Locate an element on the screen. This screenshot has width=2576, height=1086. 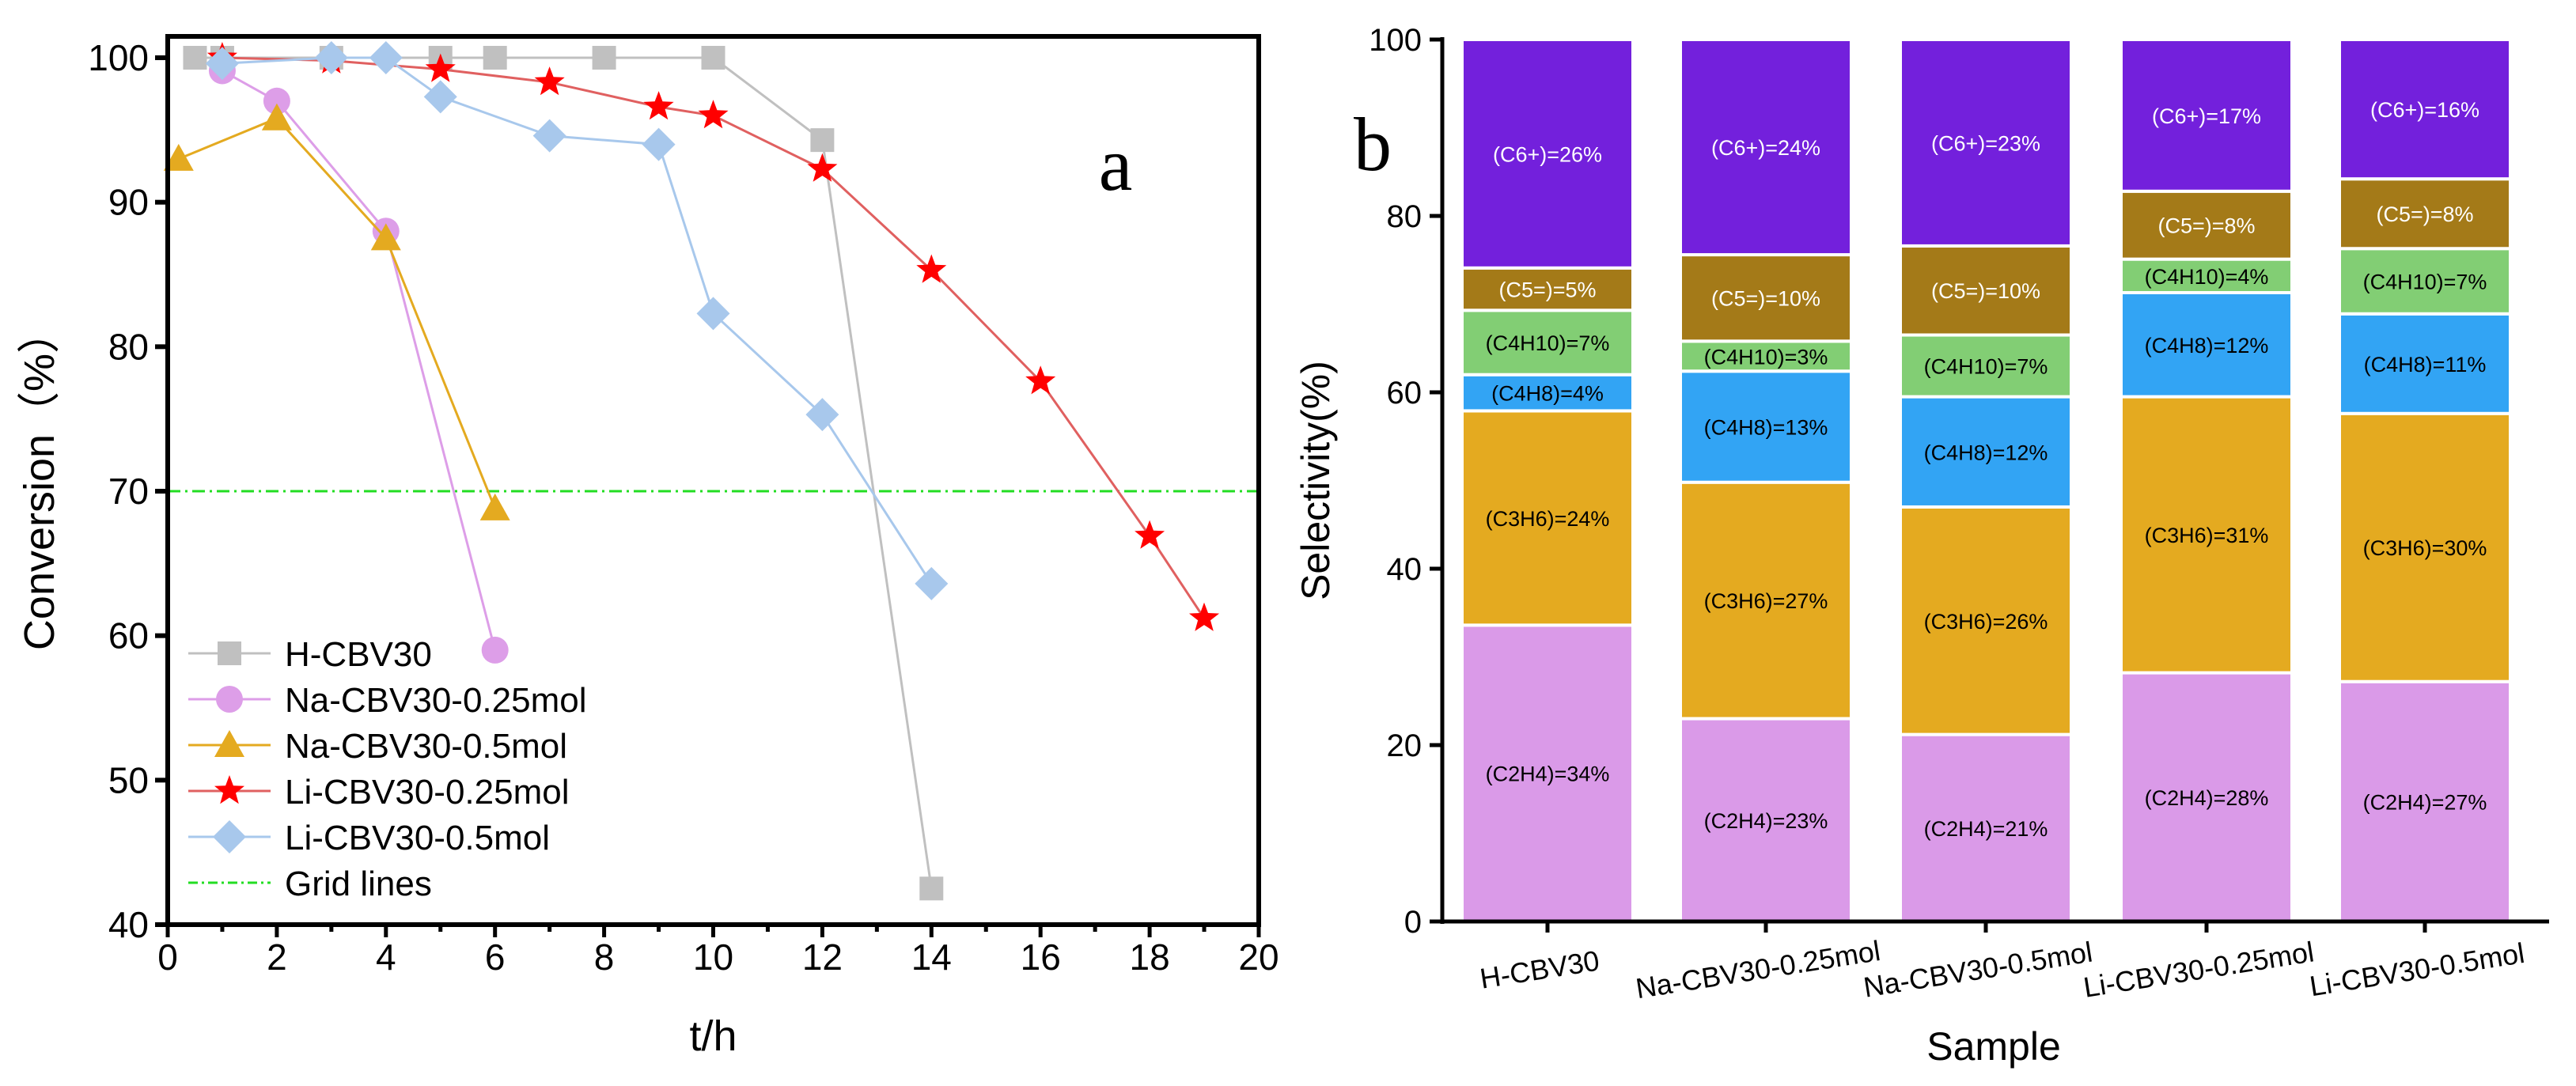
data-label: (C4H10)=4% is located at coordinates (2207, 277).